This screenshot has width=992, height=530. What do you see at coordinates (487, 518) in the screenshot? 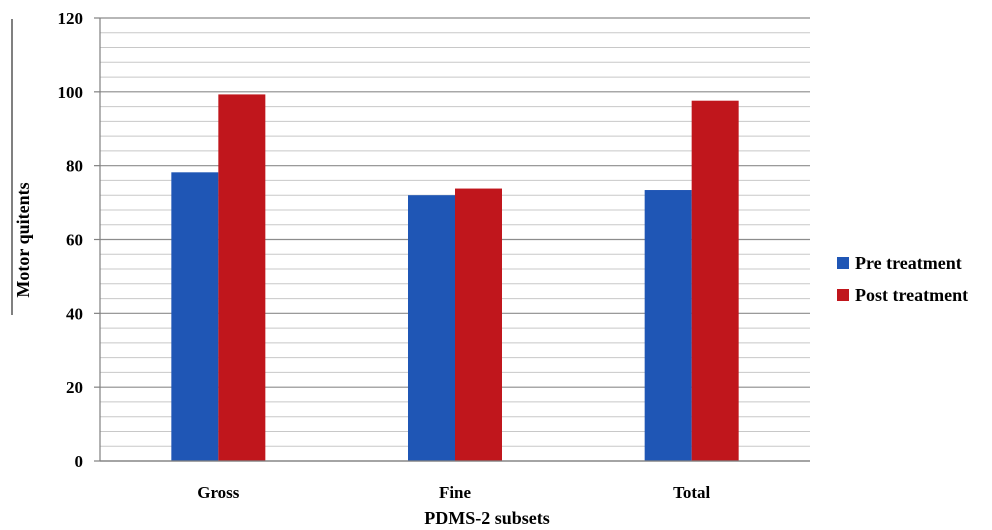
I see `x-axis-title: PDMS-2 subsets` at bounding box center [487, 518].